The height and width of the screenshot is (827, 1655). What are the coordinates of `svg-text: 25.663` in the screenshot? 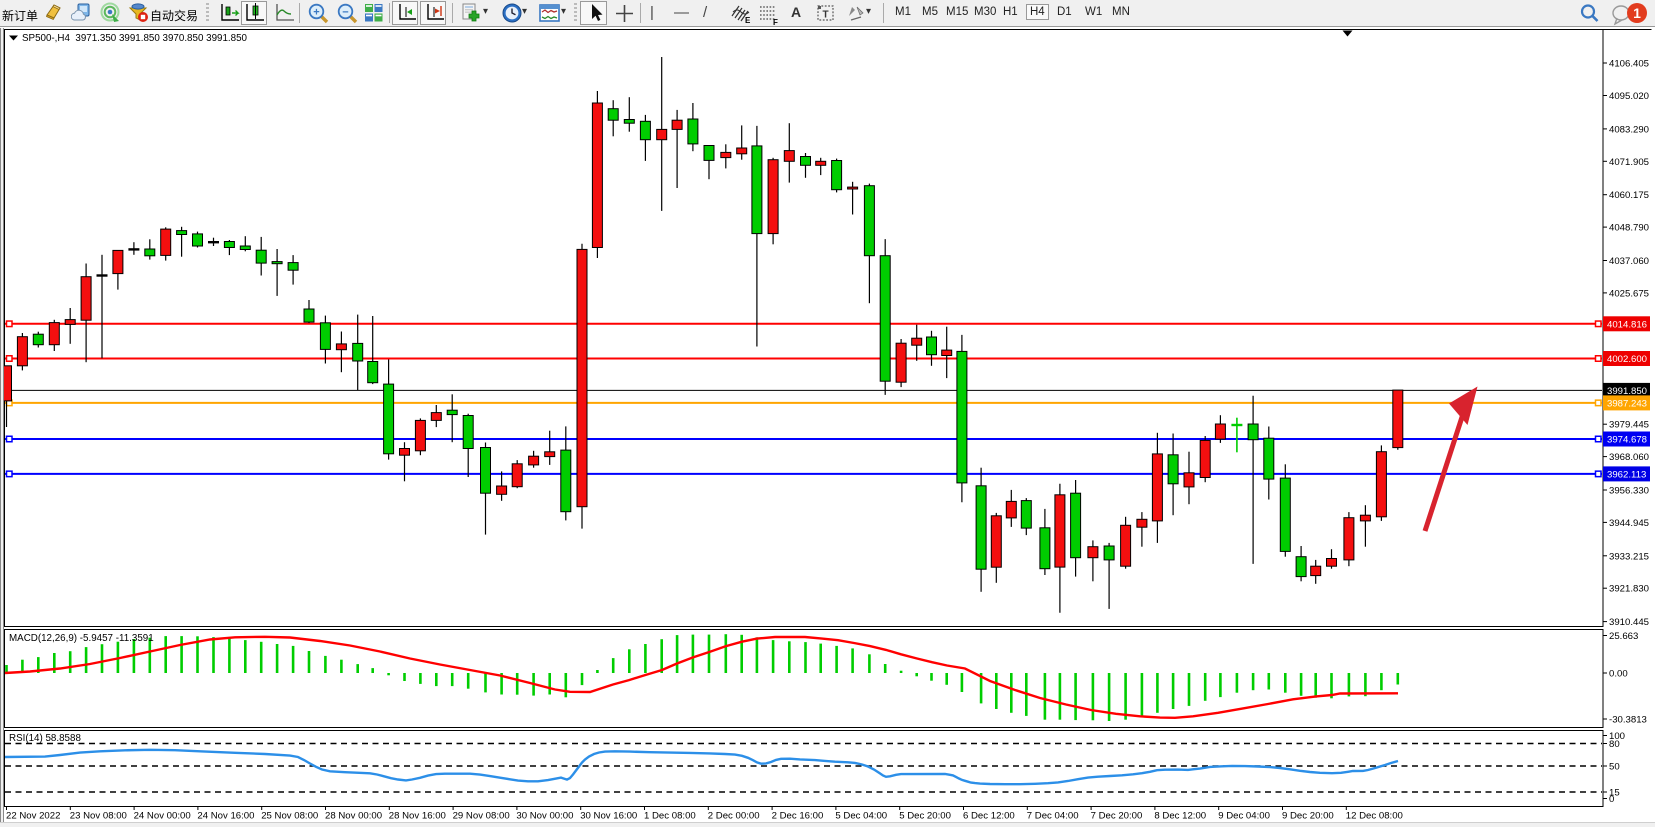 It's located at (1623, 636).